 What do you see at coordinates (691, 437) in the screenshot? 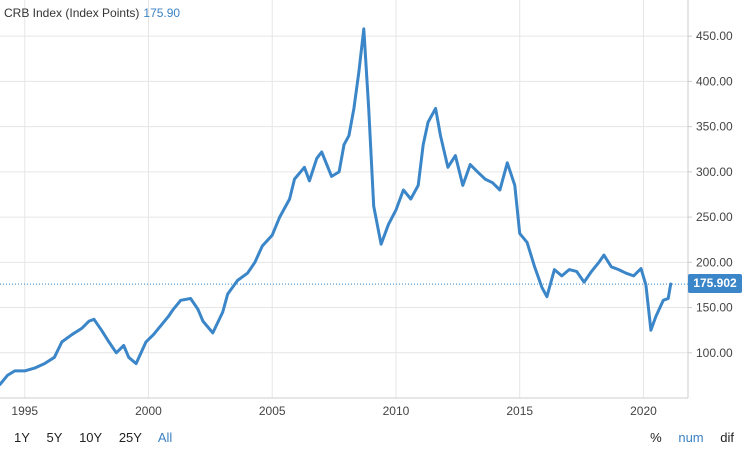
I see `mode-num-button: num` at bounding box center [691, 437].